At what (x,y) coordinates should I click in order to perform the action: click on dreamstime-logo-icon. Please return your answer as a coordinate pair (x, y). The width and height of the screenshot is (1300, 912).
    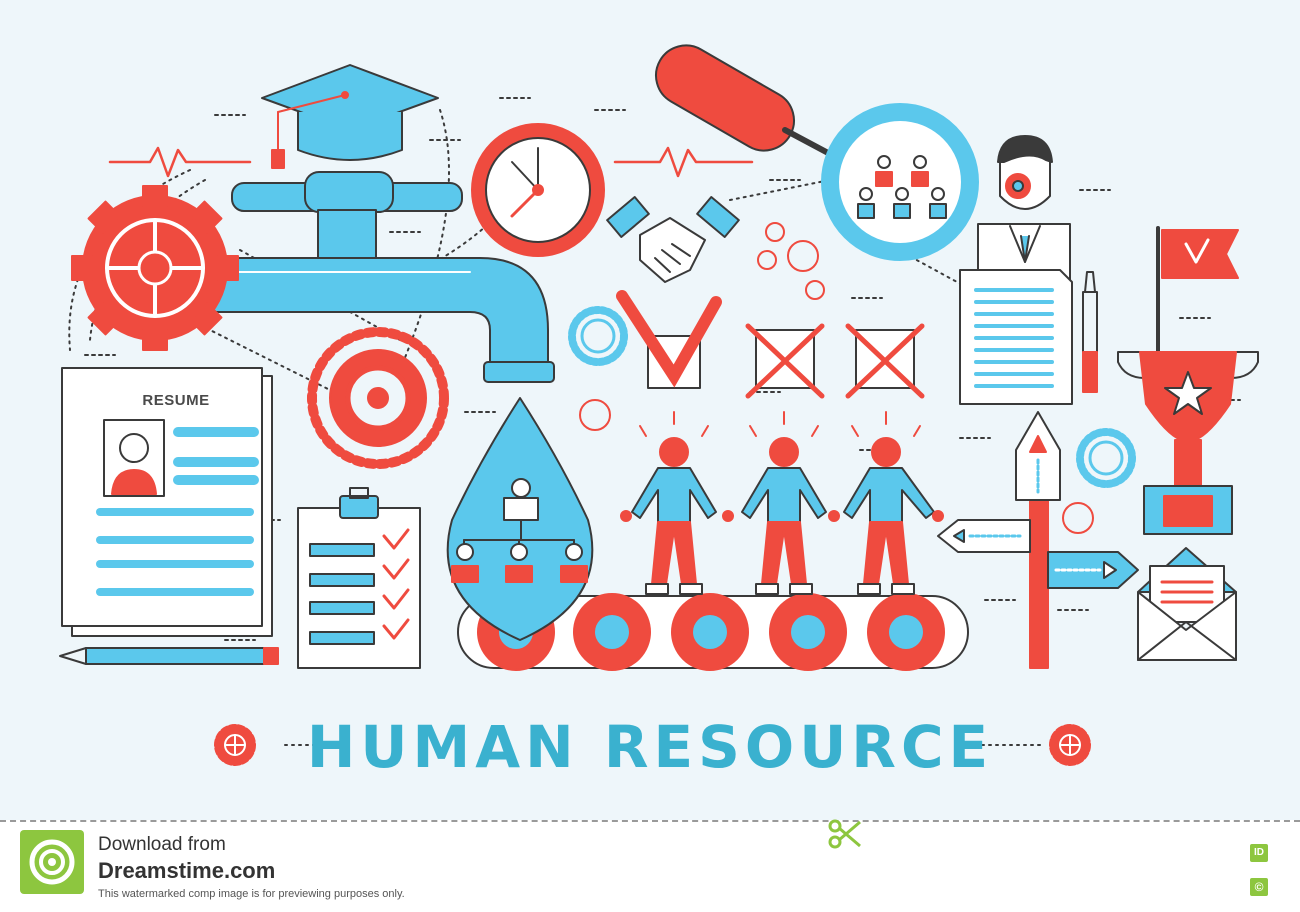
    Looking at the image, I should click on (52, 862).